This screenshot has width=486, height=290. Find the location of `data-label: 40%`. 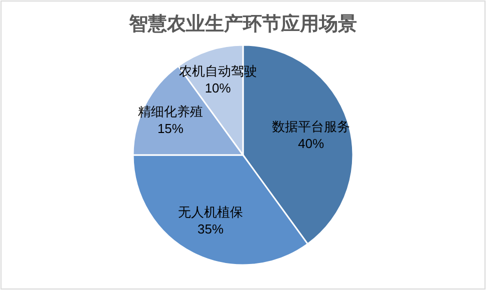

data-label: 40% is located at coordinates (311, 143).